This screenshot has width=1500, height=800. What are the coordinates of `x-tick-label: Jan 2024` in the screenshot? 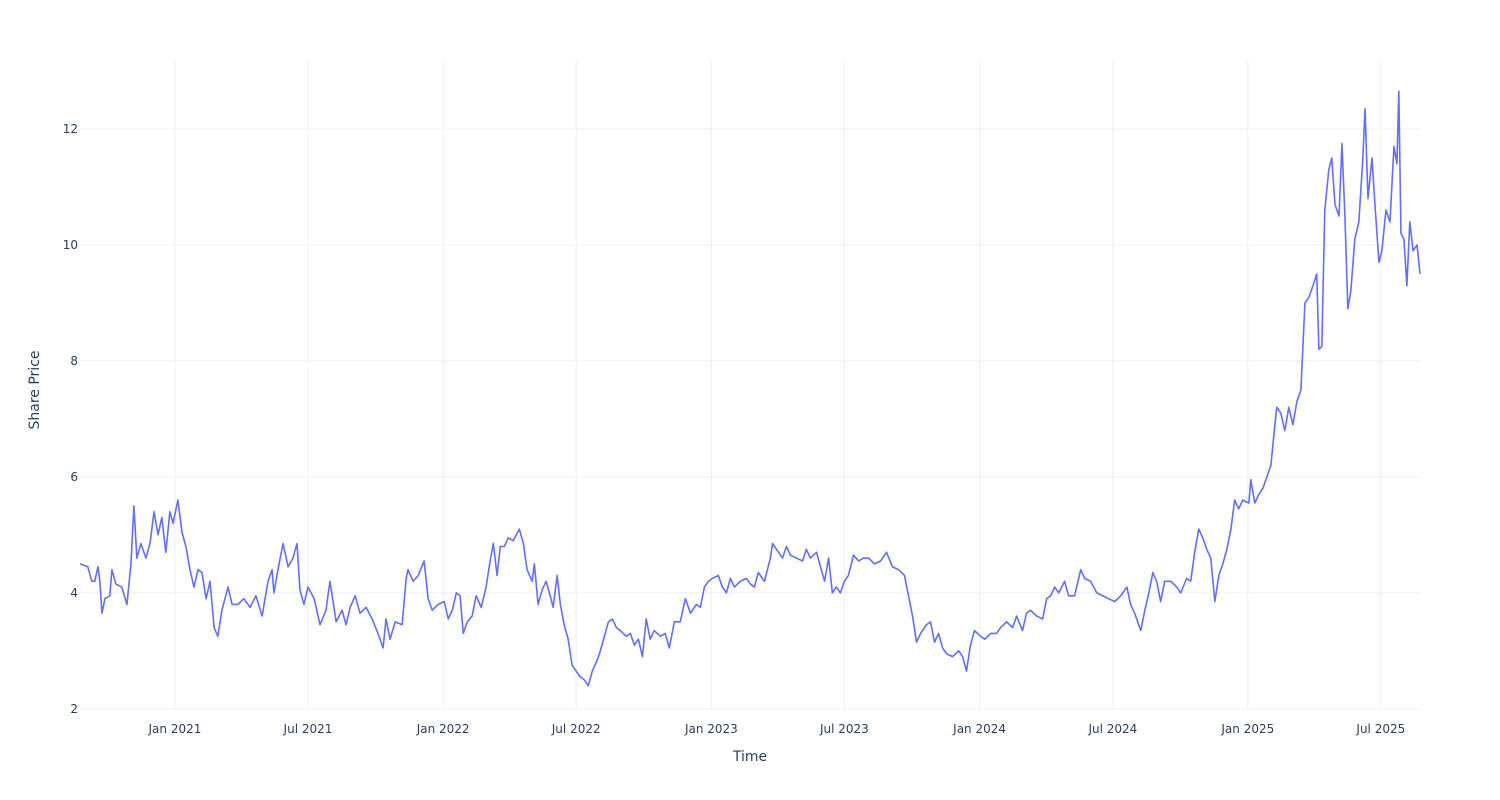 It's located at (979, 729).